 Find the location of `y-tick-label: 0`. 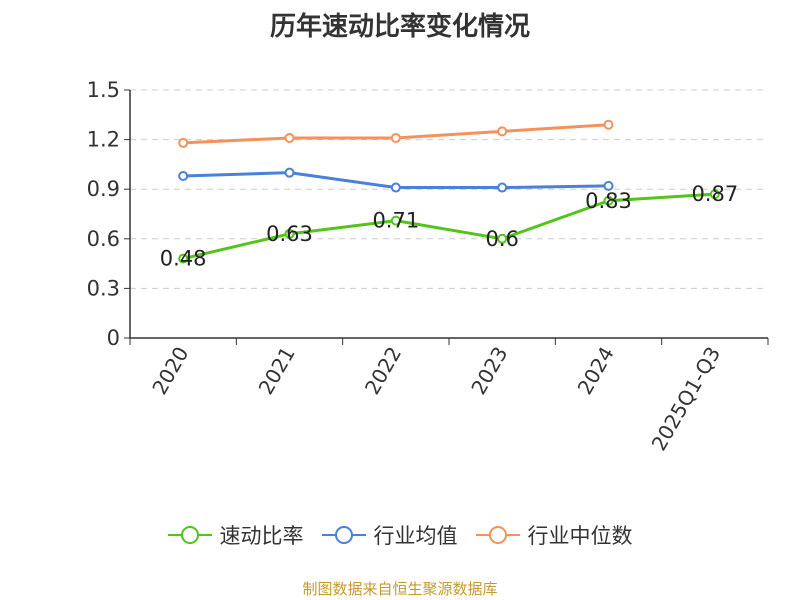

y-tick-label: 0 is located at coordinates (113, 338).